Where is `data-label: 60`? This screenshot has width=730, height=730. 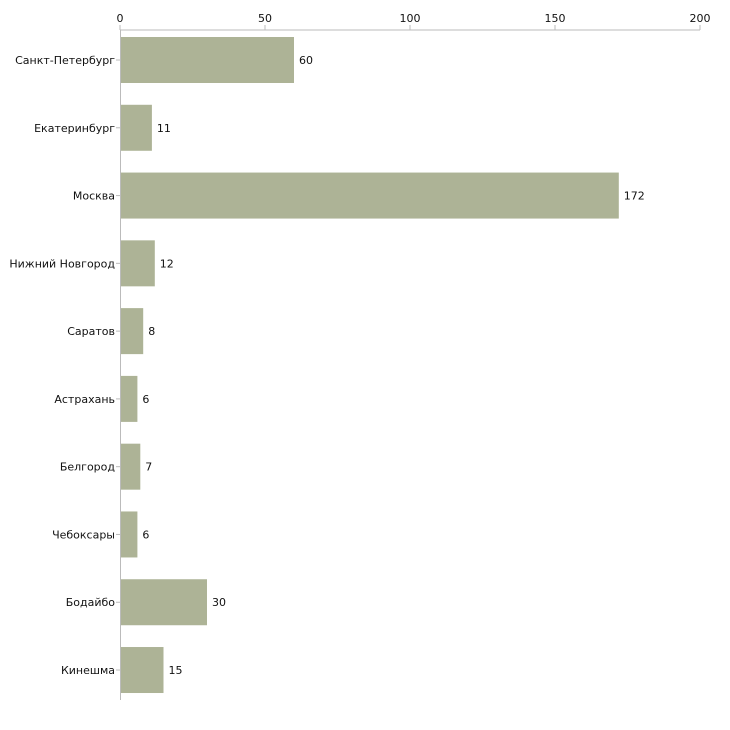
data-label: 60 is located at coordinates (306, 60).